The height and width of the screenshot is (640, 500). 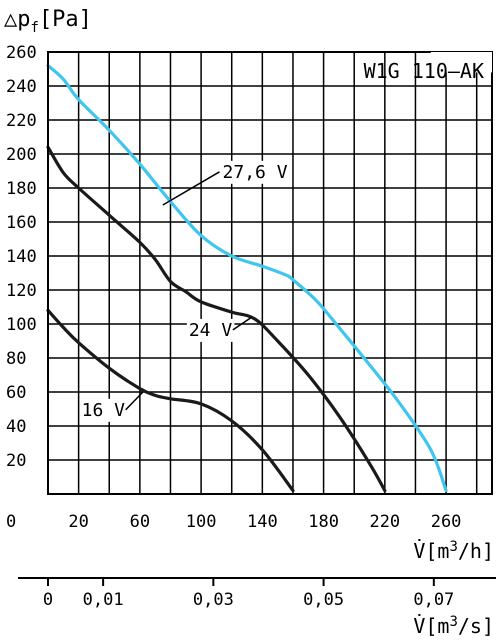 I want to click on x-tick-label: 140, so click(x=262, y=522).